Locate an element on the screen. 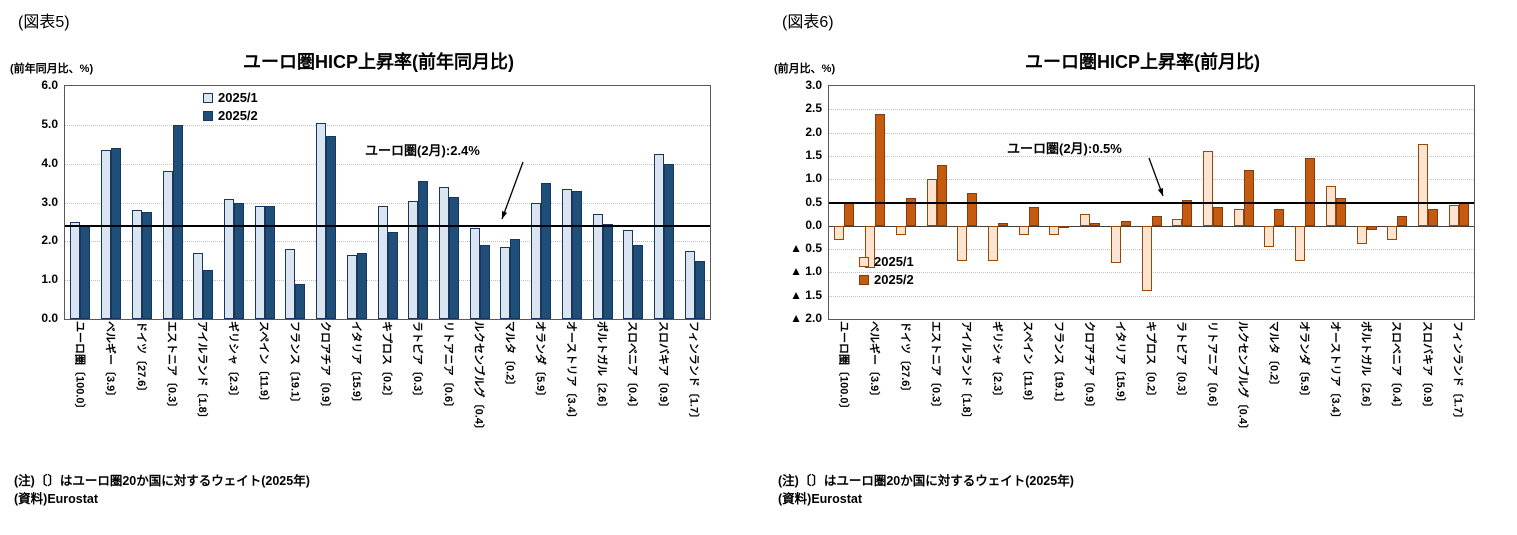 The width and height of the screenshot is (1517, 535). chart-title: ユーロ圏HICP上昇率(前月比) is located at coordinates (1142, 62).